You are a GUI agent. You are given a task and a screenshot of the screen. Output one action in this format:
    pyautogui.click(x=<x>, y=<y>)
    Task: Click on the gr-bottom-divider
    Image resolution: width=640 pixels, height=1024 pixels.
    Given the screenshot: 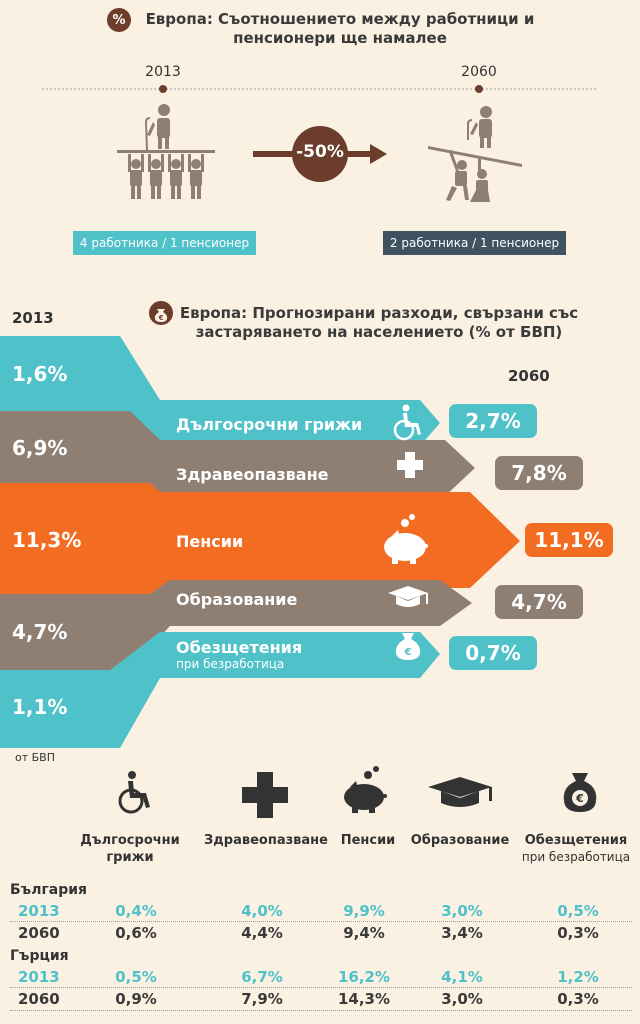 What is the action you would take?
    pyautogui.click(x=321, y=1010)
    